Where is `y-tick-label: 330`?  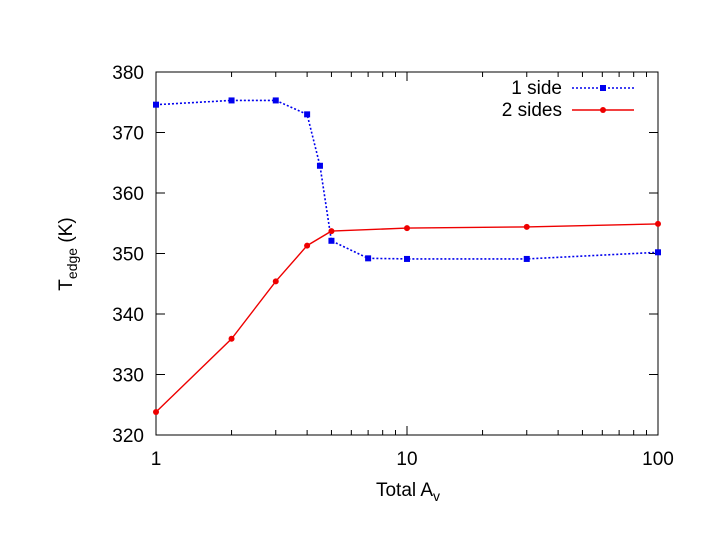
y-tick-label: 330 is located at coordinates (128, 376).